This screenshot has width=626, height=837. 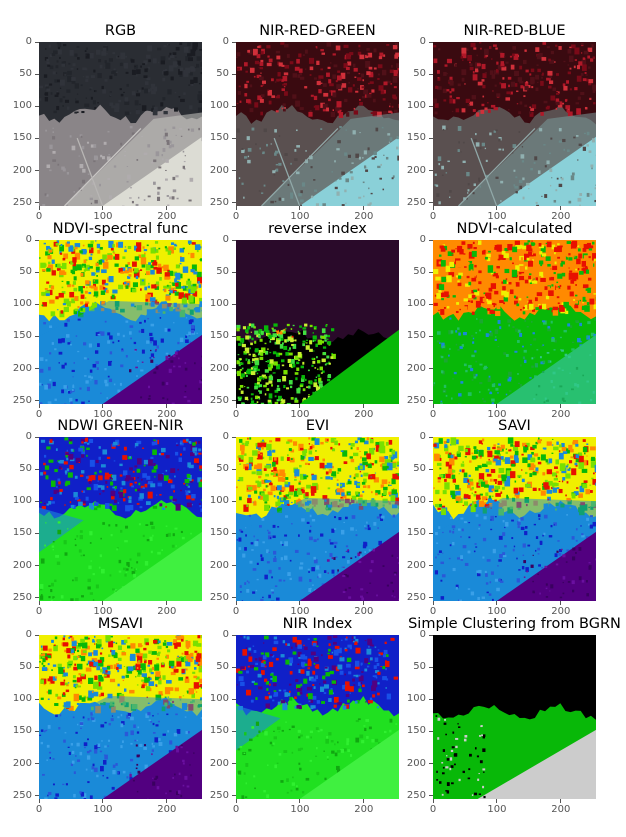 I want to click on y-tick-label: 0, so click(x=28, y=41).